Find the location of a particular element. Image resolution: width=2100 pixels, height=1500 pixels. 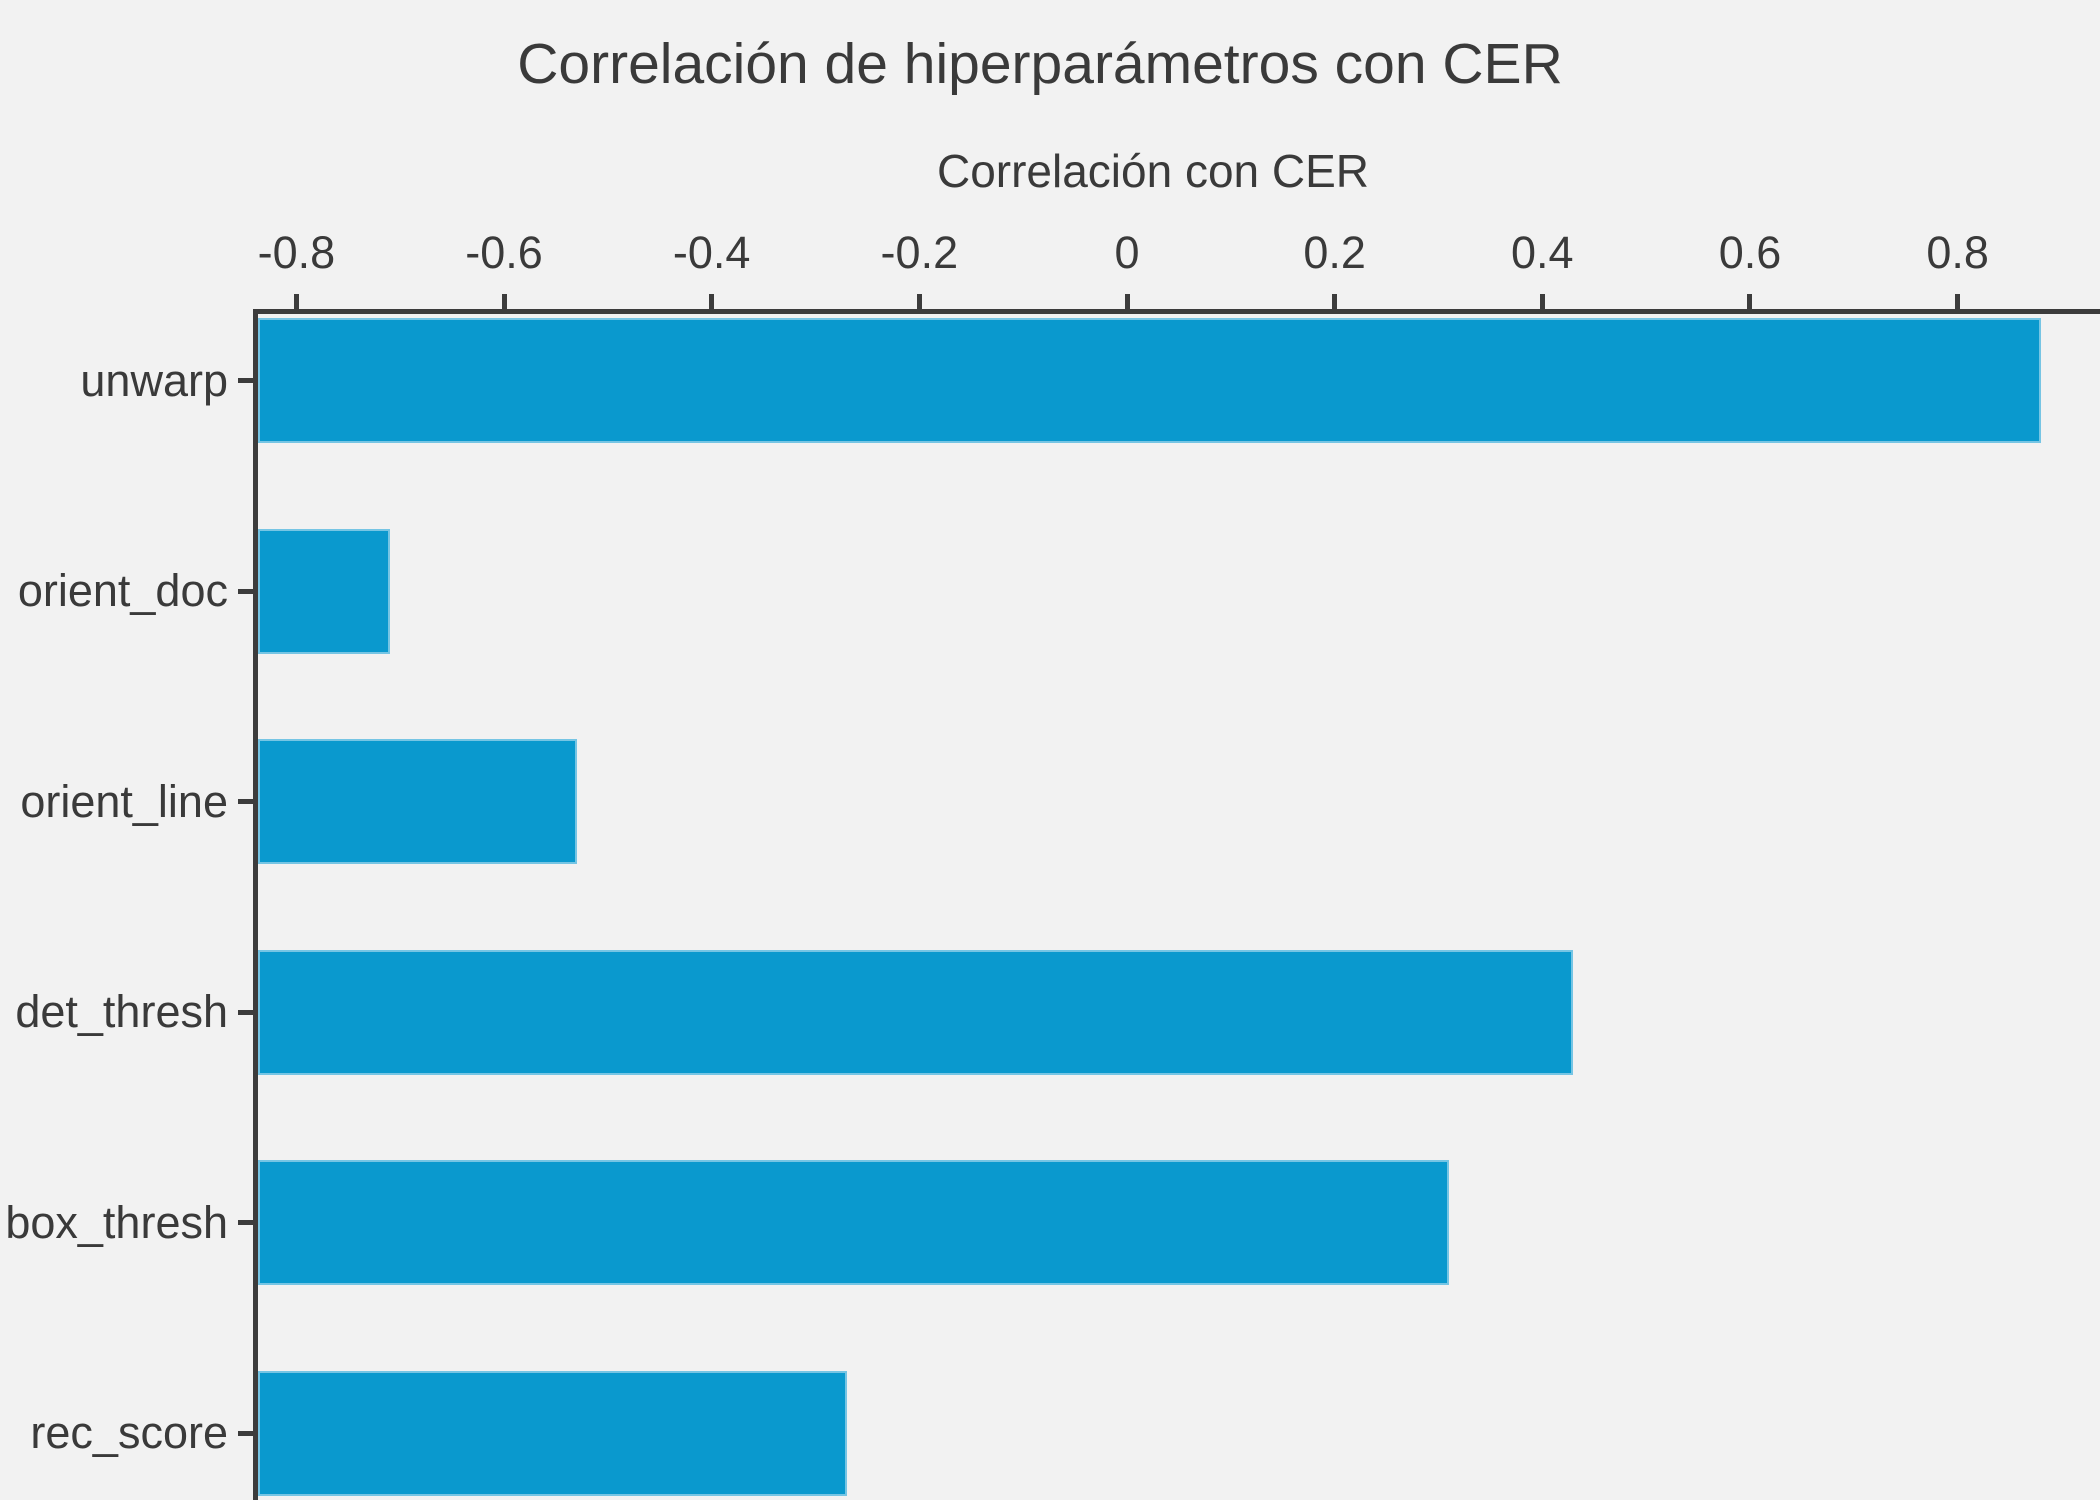

left-axis-spine is located at coordinates (255, 904).